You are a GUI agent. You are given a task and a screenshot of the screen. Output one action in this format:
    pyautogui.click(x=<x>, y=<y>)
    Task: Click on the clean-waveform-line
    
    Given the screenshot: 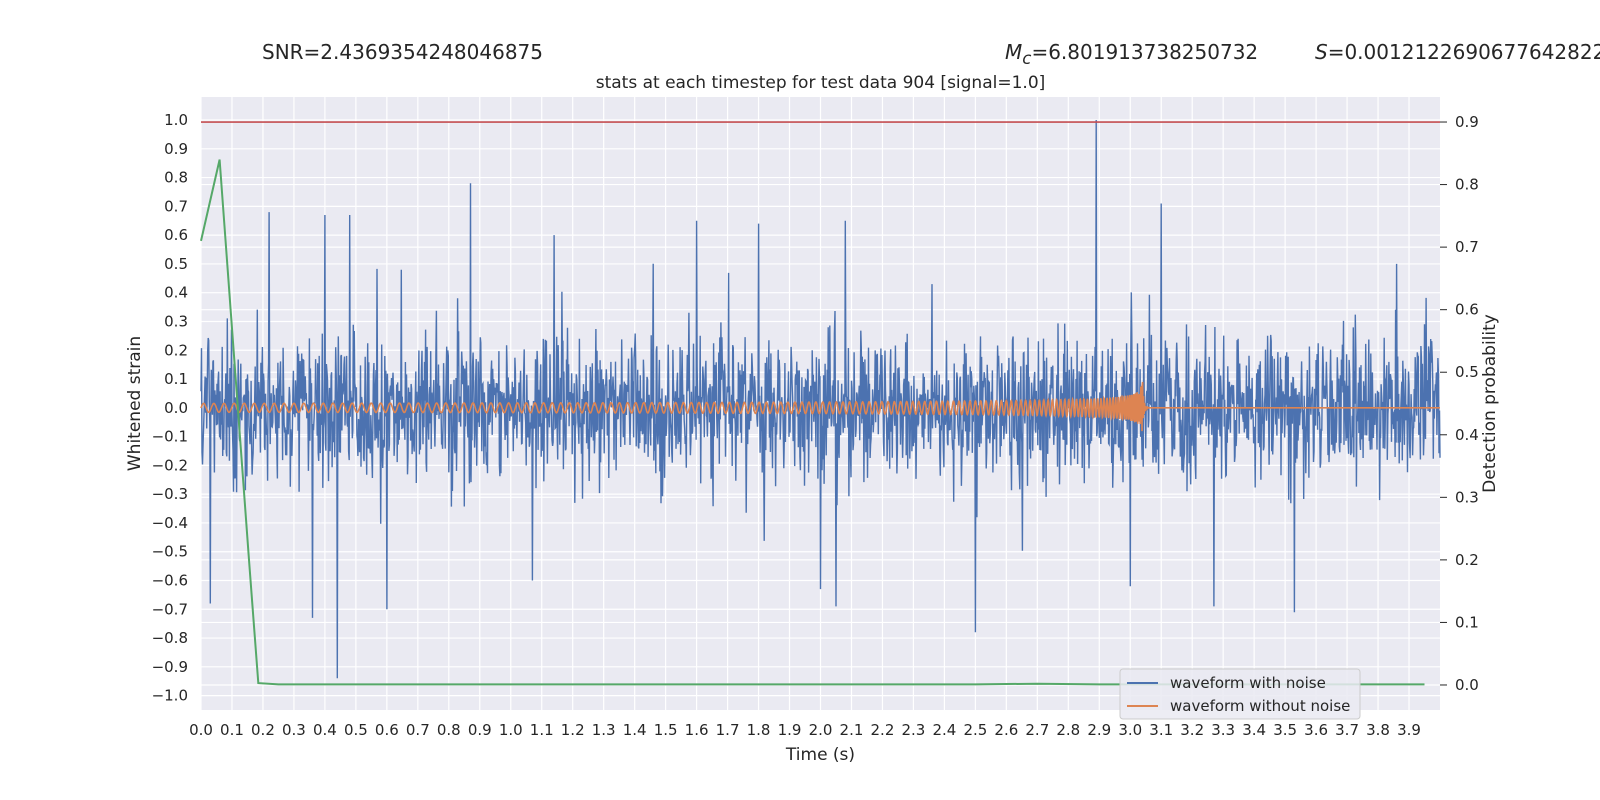 What is the action you would take?
    pyautogui.click(x=820, y=406)
    